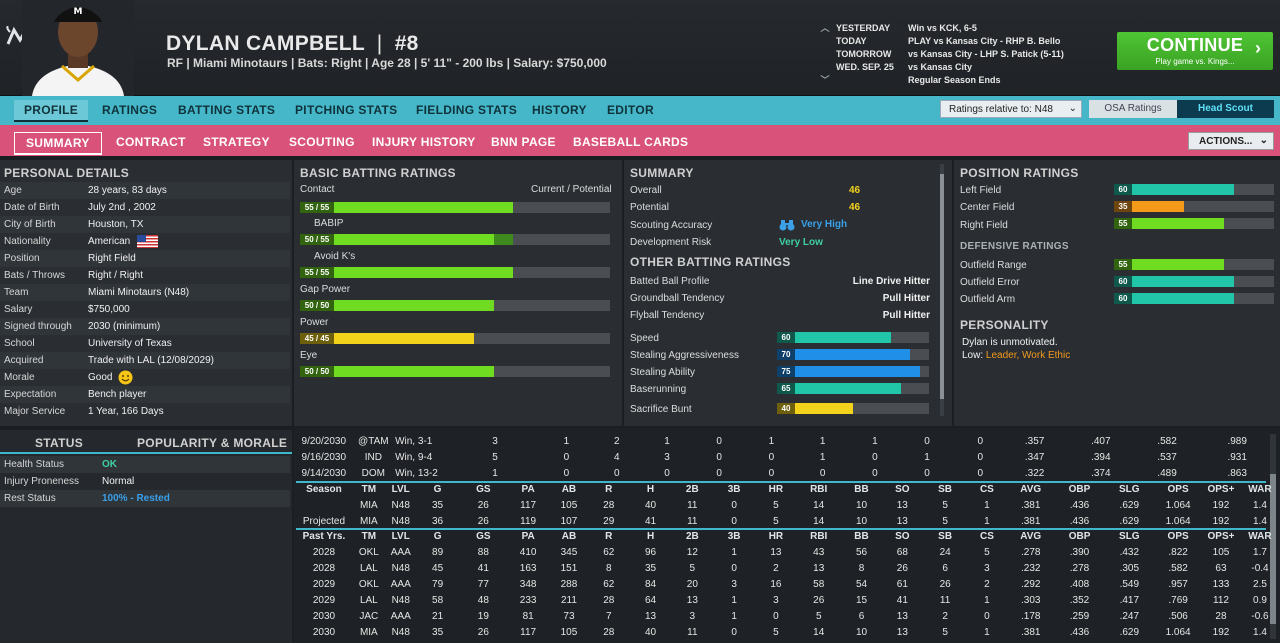 The width and height of the screenshot is (1280, 643). What do you see at coordinates (1129, 489) in the screenshot?
I see `table-cell: SLG` at bounding box center [1129, 489].